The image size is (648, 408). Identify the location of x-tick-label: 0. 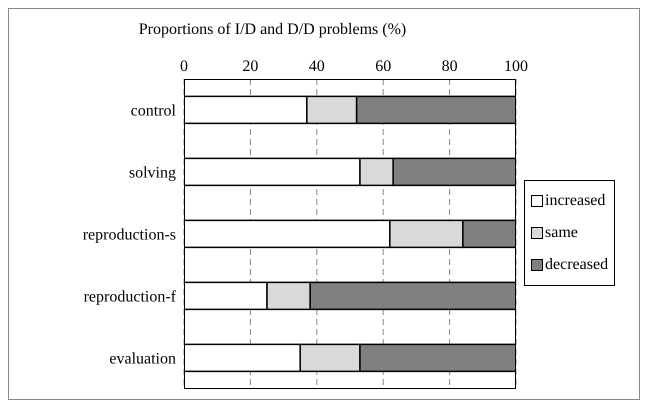
(184, 66).